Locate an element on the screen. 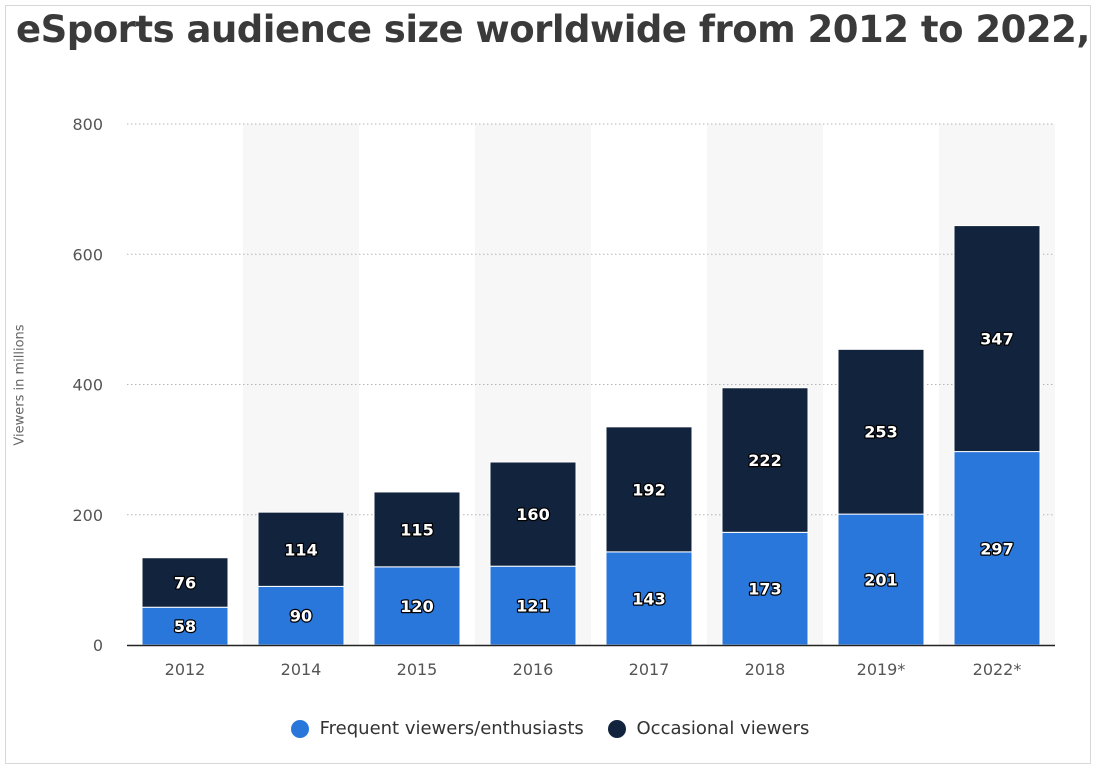  bar-occasional-2012 is located at coordinates (185, 582).